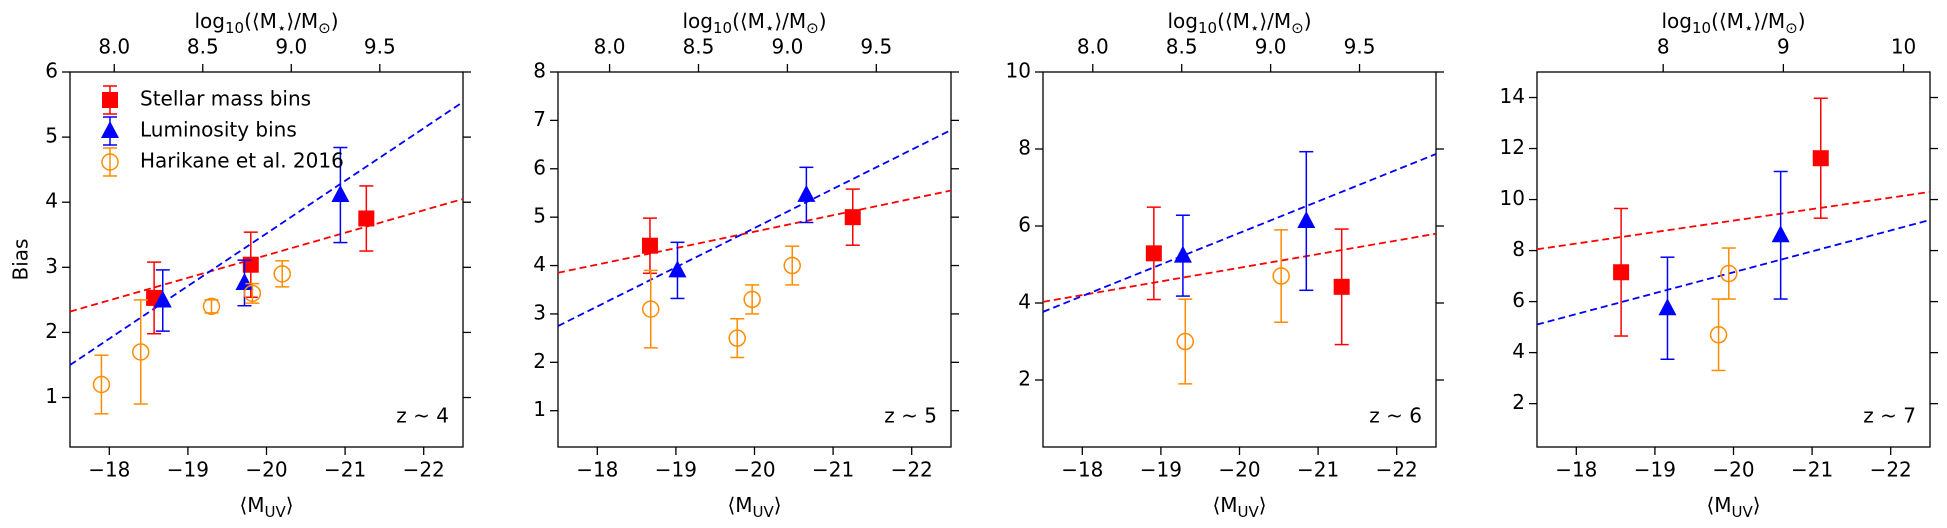 The image size is (1947, 528). What do you see at coordinates (51, 266) in the screenshot?
I see `y-tick-label: 3` at bounding box center [51, 266].